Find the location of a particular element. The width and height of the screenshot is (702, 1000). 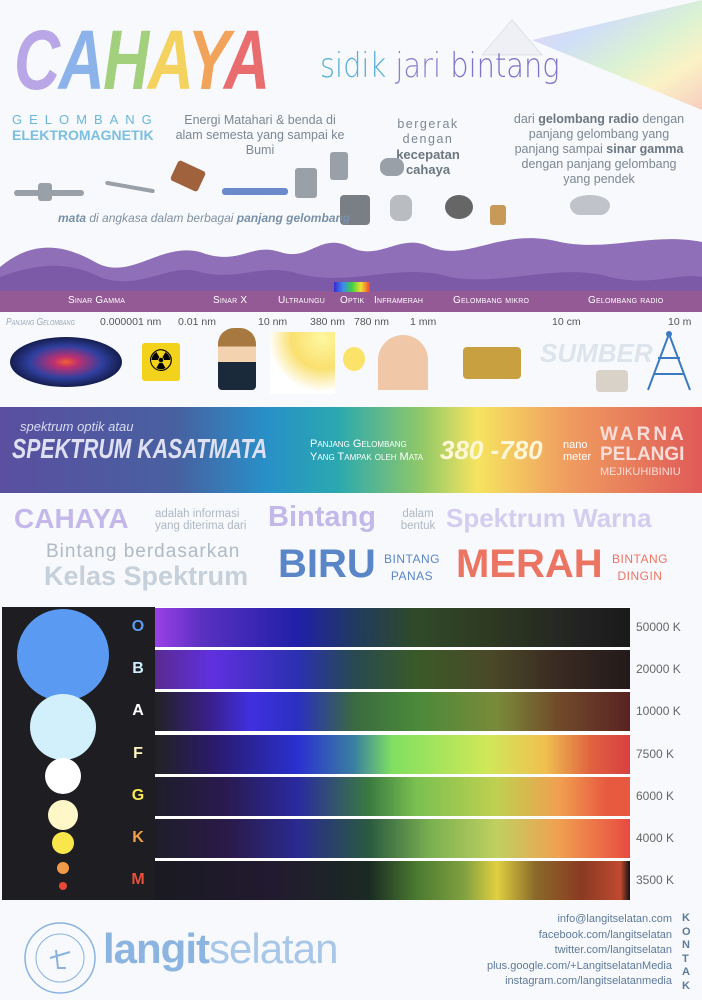

statement-spektrum: Spektrum Warna is located at coordinates (549, 518).